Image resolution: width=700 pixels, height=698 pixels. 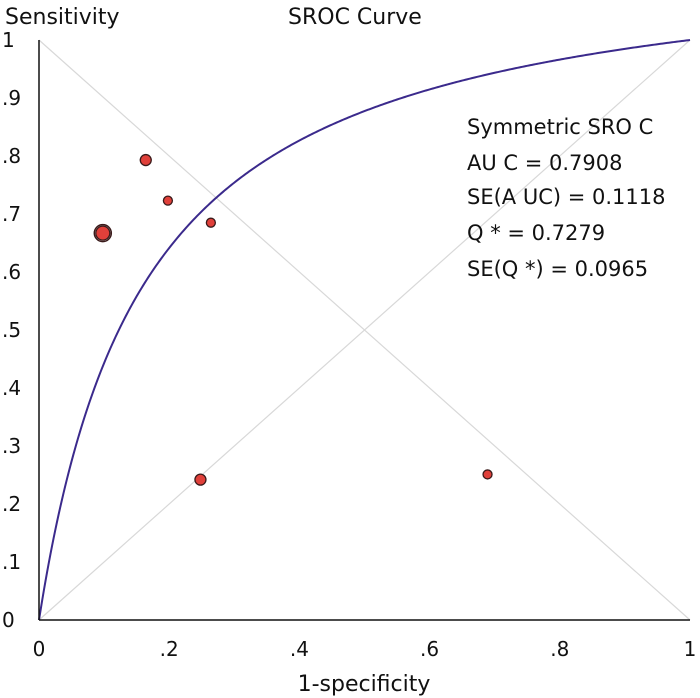 I want to click on y-tick-label: .8, so click(x=11, y=156).